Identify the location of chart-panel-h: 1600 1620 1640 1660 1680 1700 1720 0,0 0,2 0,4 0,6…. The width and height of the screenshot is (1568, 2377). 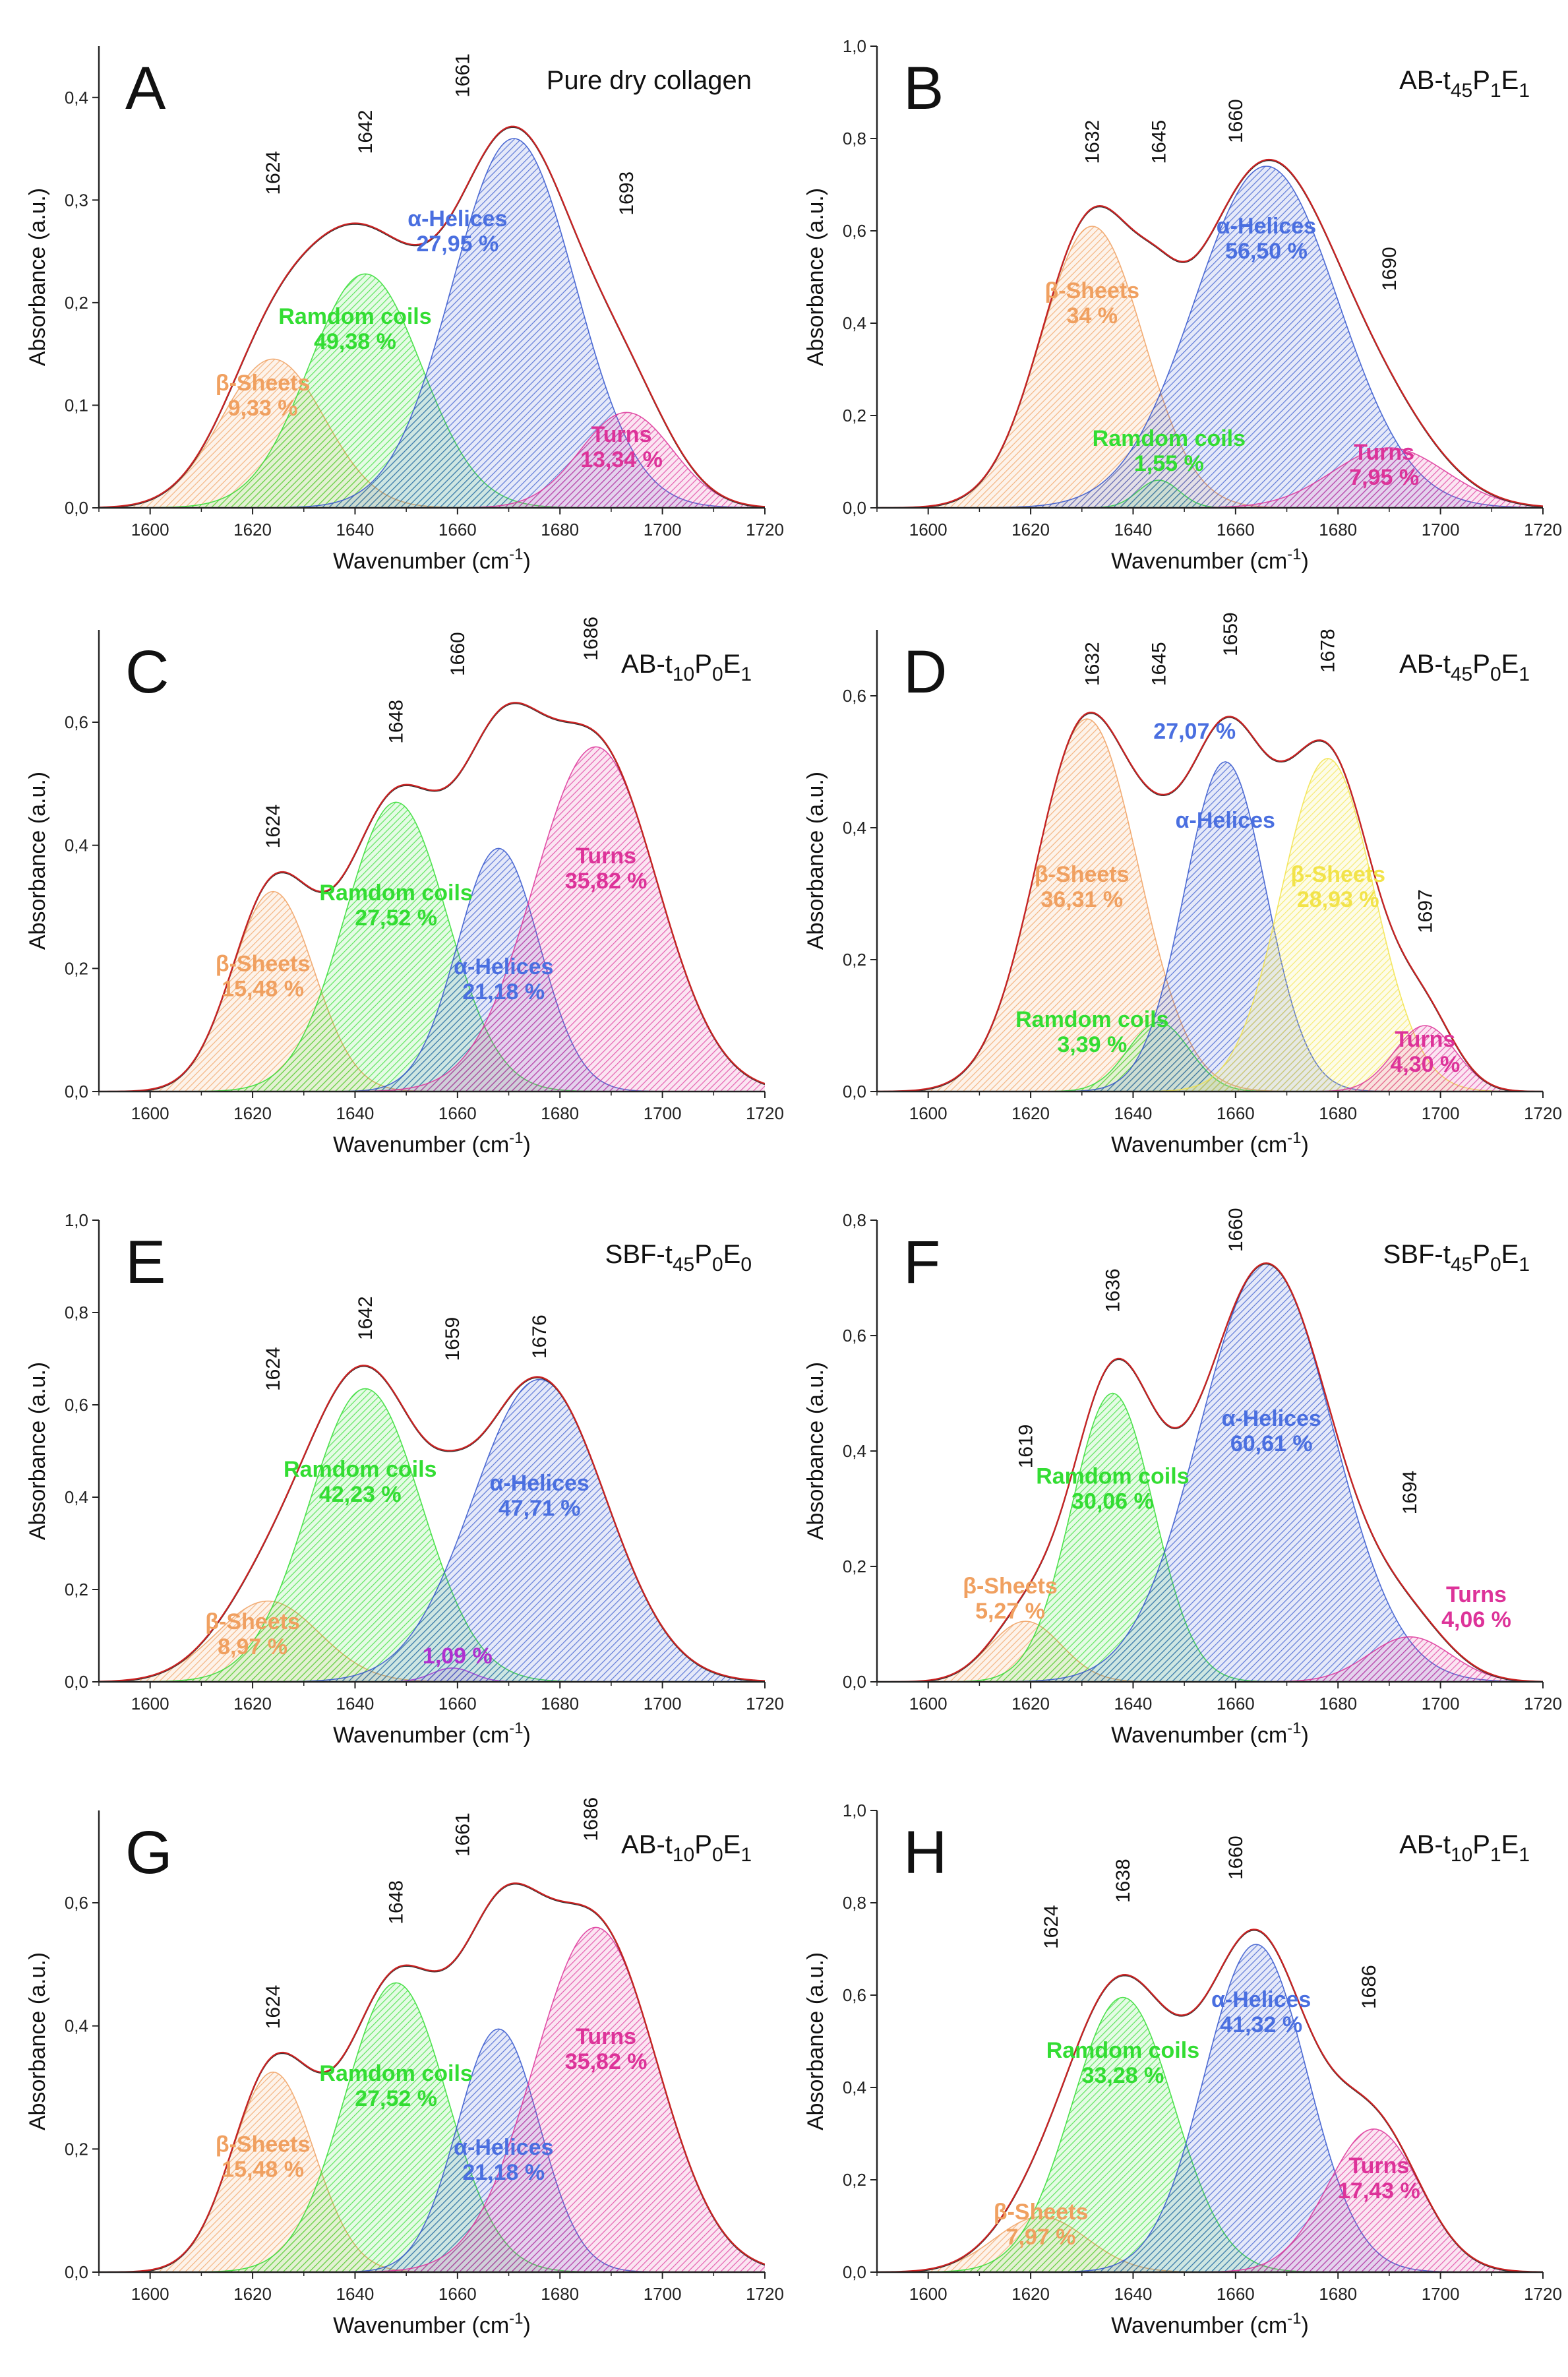
(1182, 2069).